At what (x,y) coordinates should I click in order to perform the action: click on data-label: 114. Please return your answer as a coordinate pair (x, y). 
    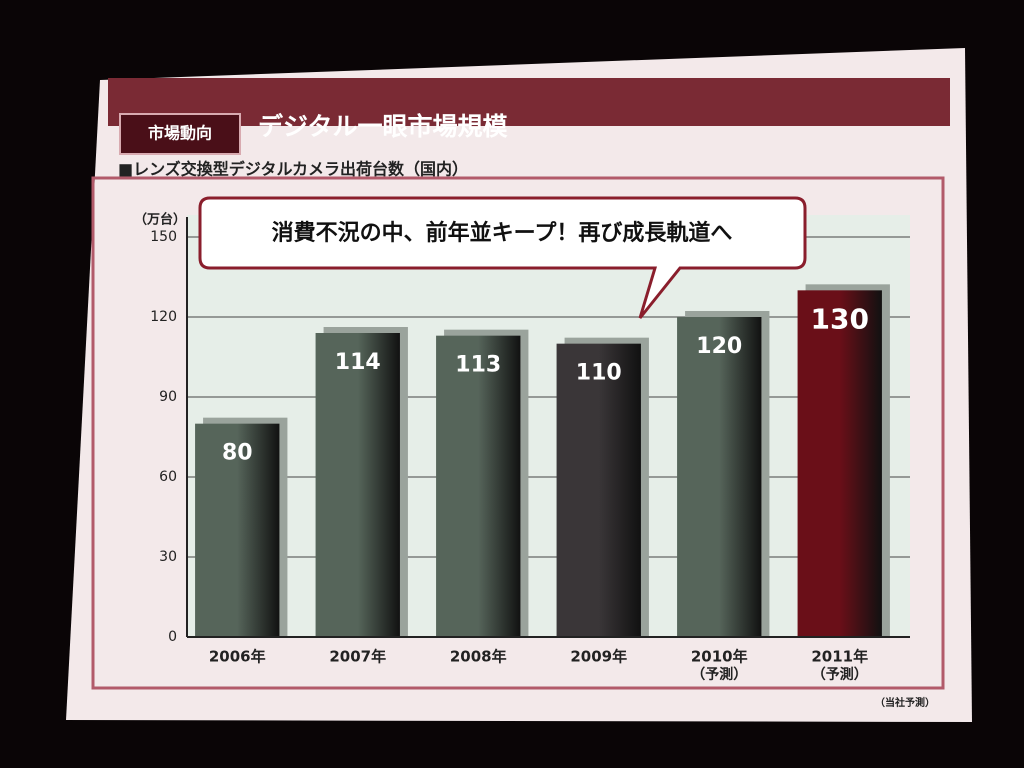
    Looking at the image, I should click on (358, 362).